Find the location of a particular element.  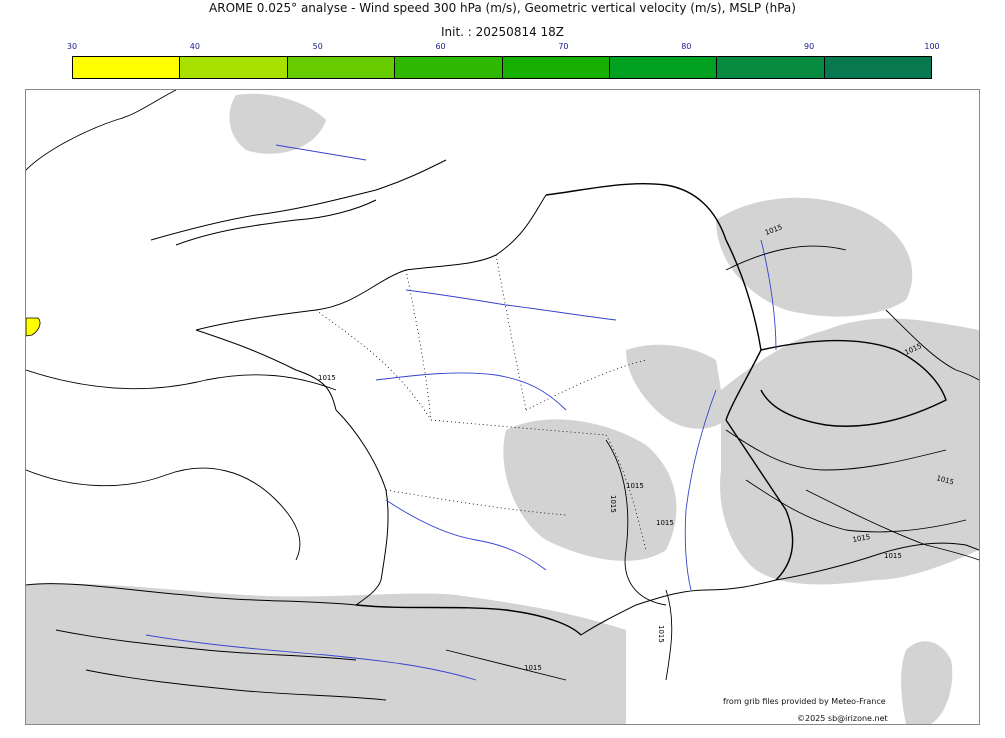

brittany-coast is located at coordinates (266, 370).